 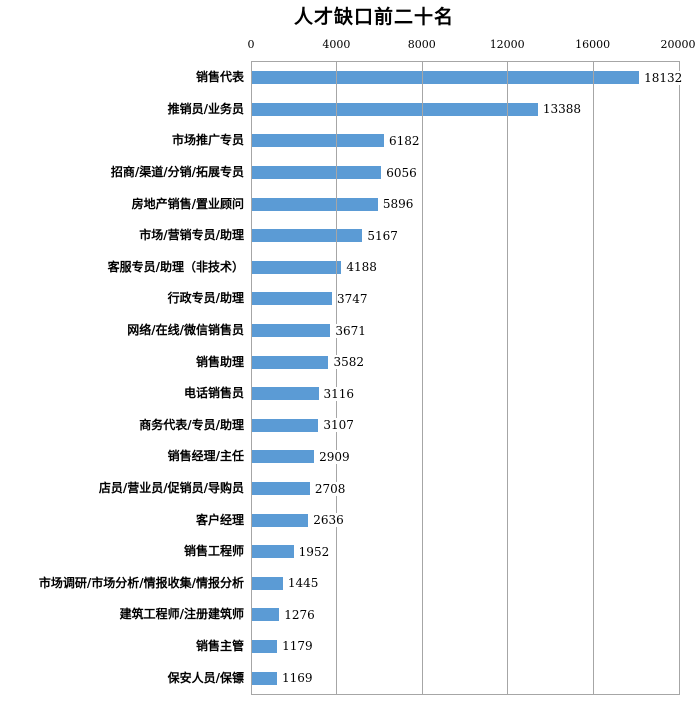 I want to click on value-label: 1276, so click(x=299, y=614).